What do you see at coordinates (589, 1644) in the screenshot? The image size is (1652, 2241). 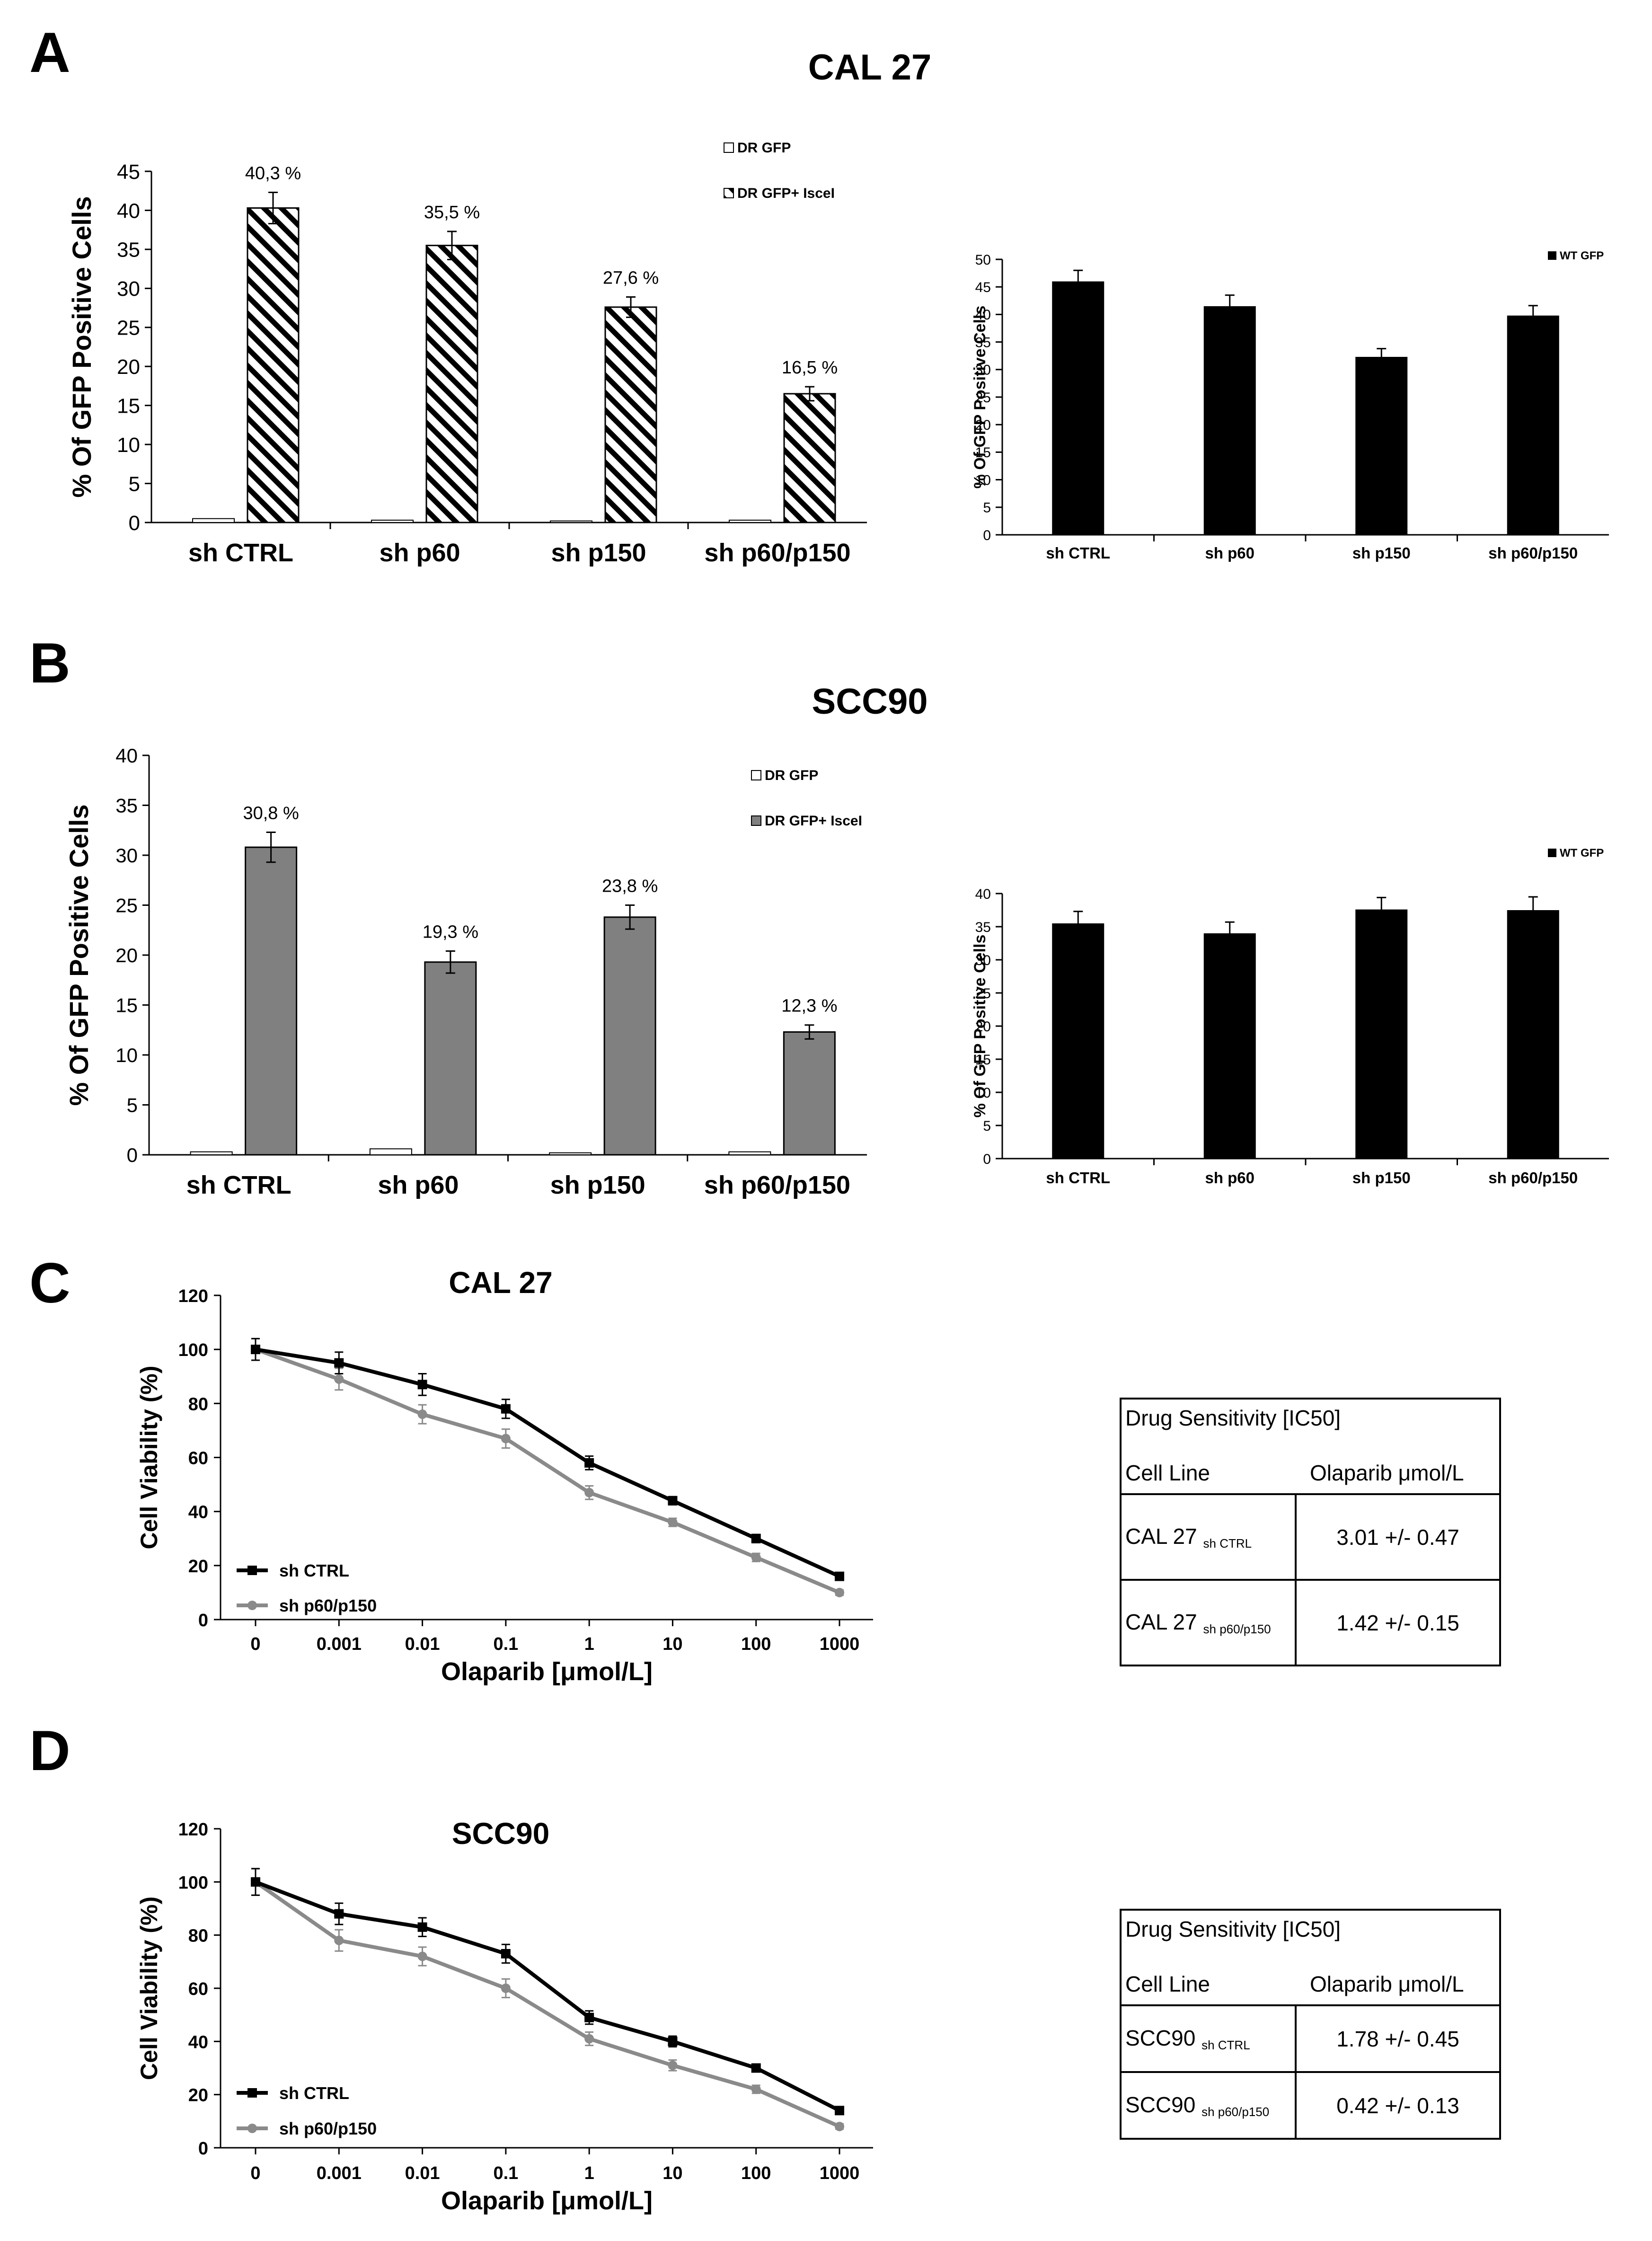 I see `x-tick-label: 1` at bounding box center [589, 1644].